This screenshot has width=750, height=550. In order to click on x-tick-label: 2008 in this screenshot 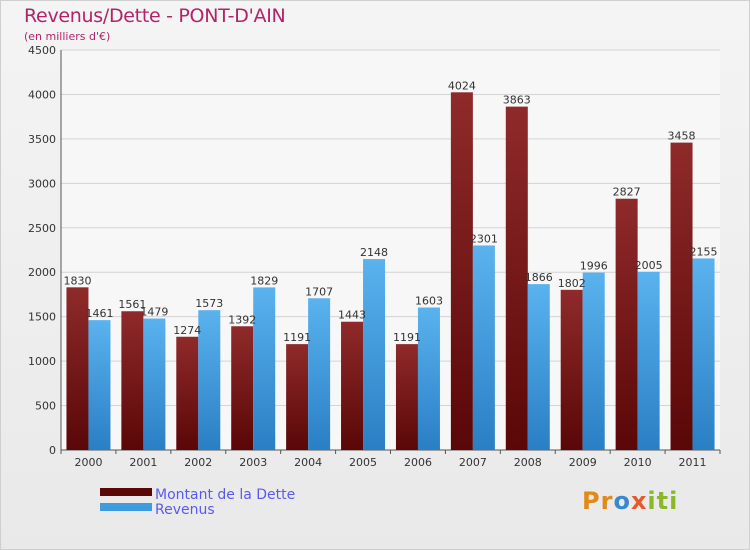, I will do `click(528, 462)`.